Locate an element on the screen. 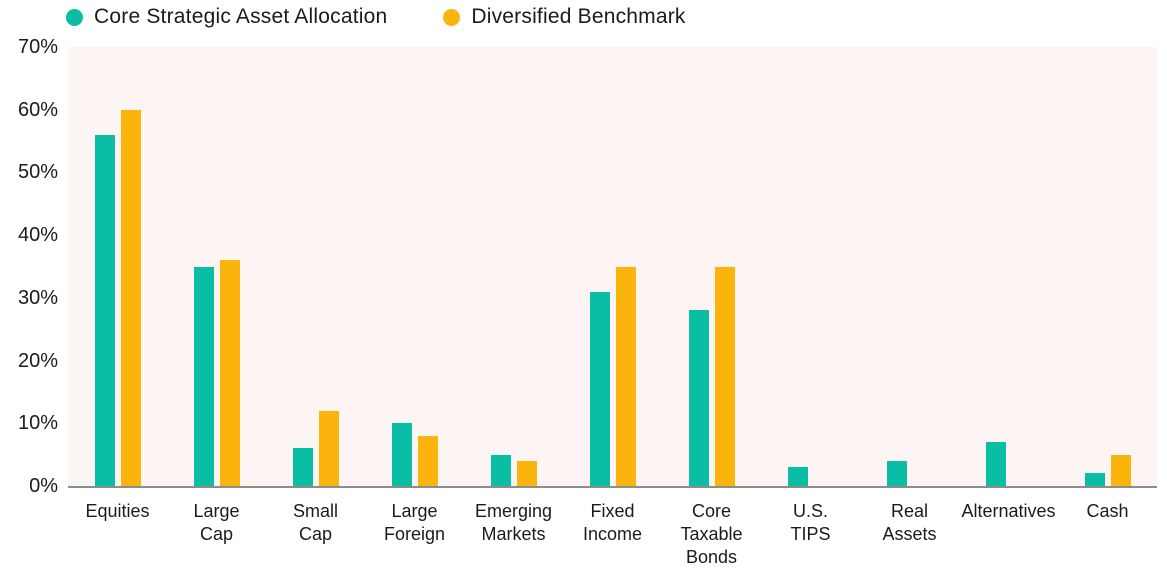 This screenshot has width=1167, height=572. y-axis-tick-label: 20% is located at coordinates (37, 360).